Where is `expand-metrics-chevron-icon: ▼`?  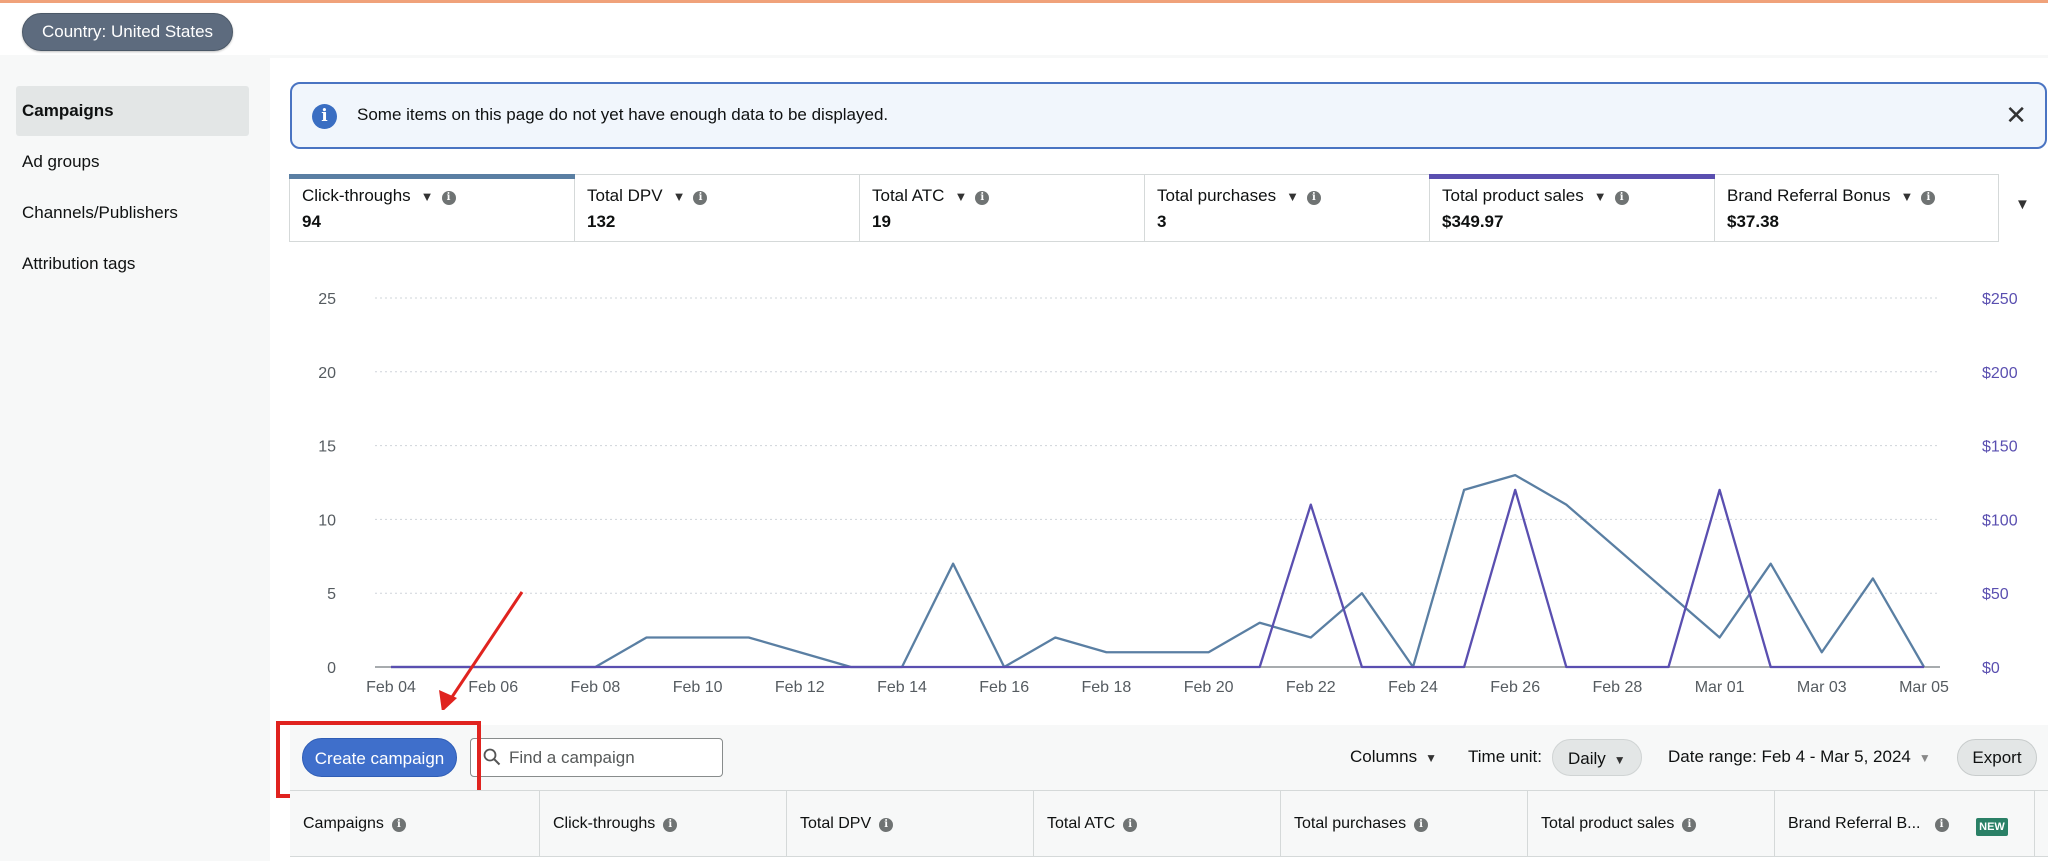 expand-metrics-chevron-icon: ▼ is located at coordinates (2022, 204).